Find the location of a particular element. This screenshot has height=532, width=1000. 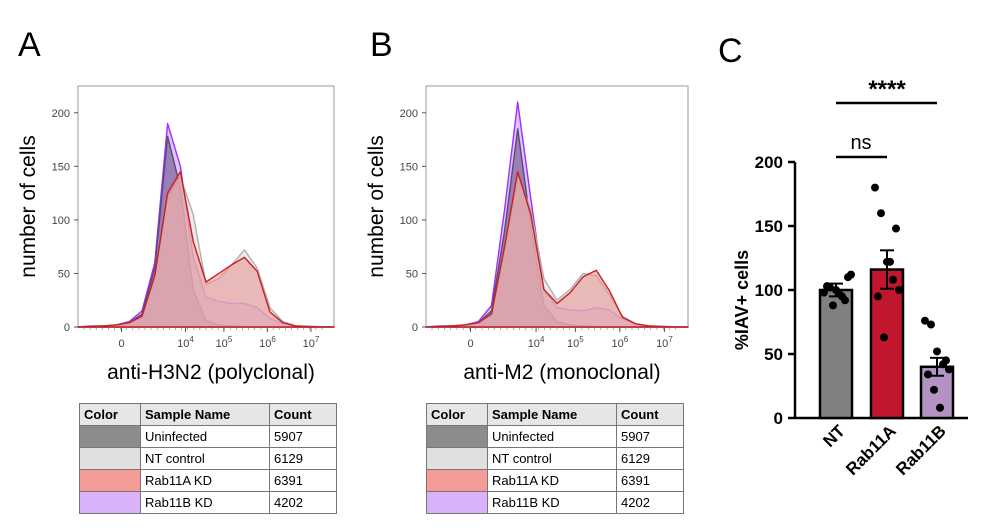

category-label-rab11a: Rab11A is located at coordinates (871, 450).